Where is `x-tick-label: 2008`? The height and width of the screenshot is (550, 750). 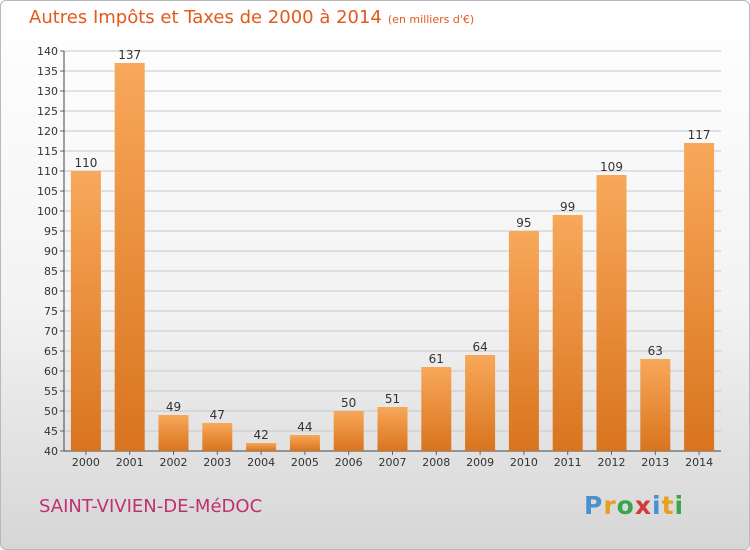
x-tick-label: 2008 is located at coordinates (436, 462).